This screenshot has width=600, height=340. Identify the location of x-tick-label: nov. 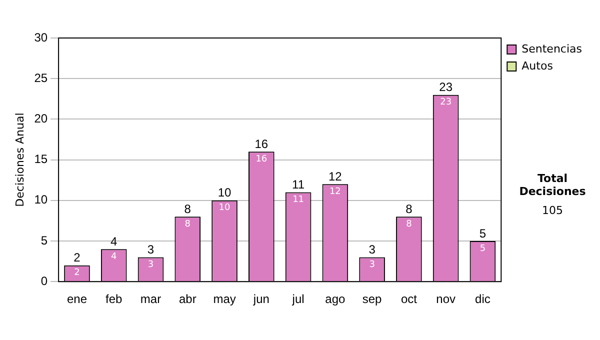
(446, 299).